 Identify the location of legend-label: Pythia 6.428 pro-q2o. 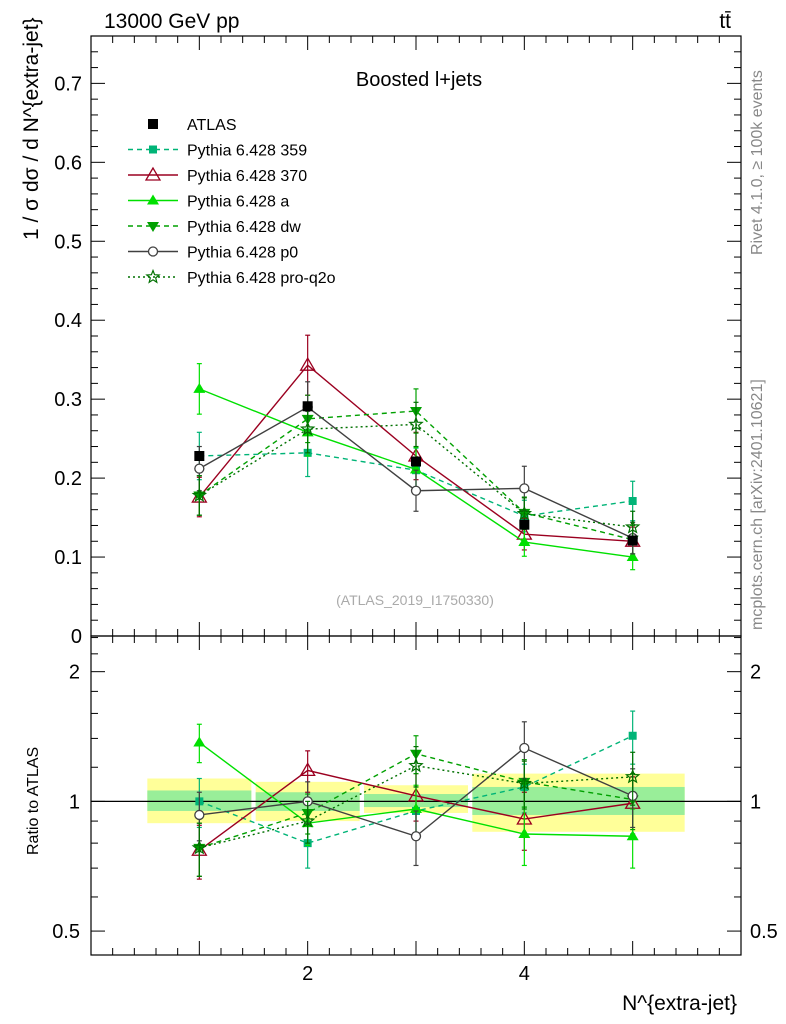
(261, 278).